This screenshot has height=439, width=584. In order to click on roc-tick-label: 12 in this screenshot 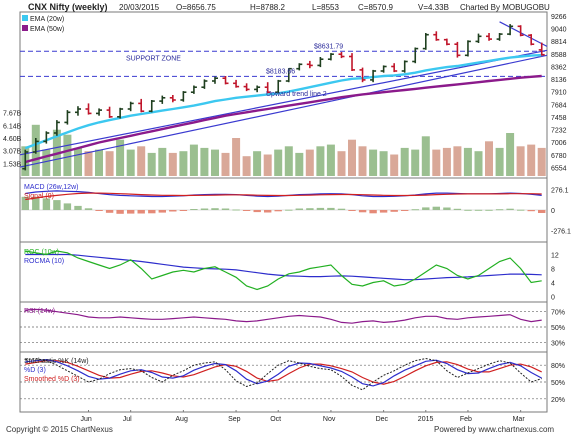, I will do `click(555, 256)`.